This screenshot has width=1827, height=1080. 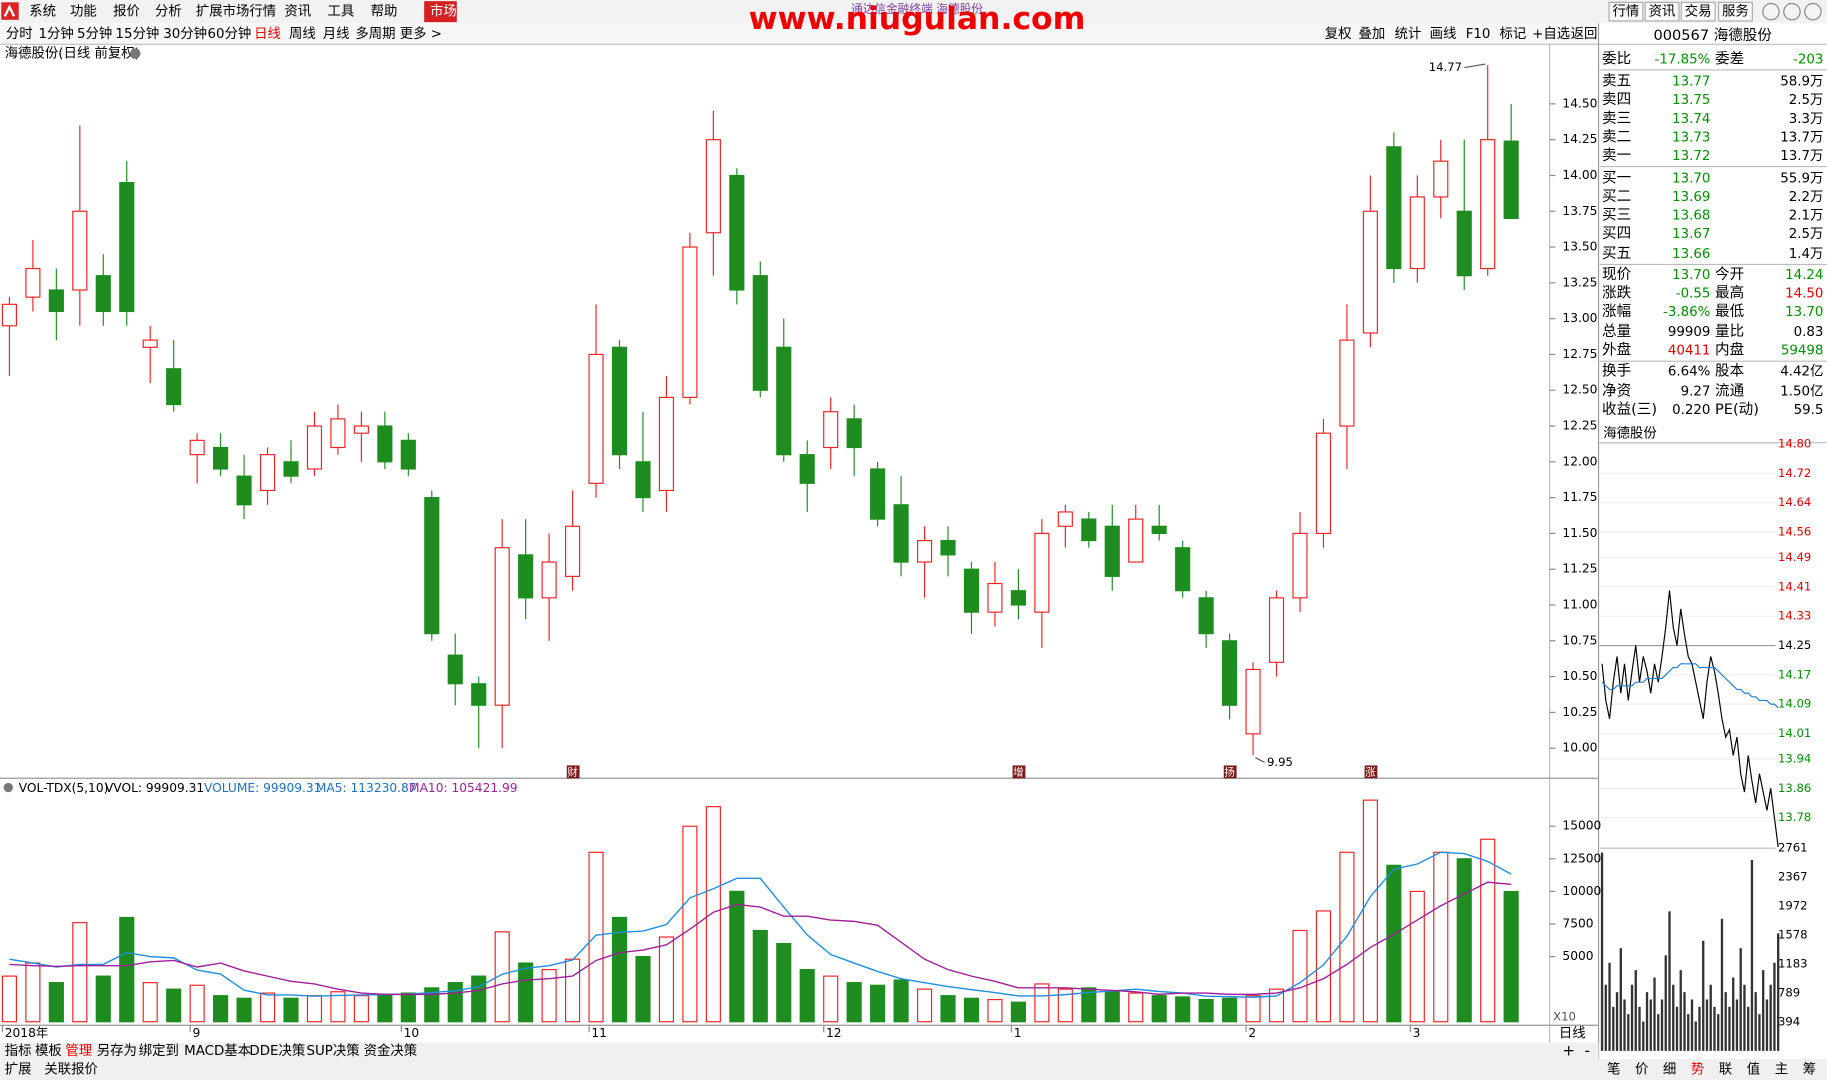 What do you see at coordinates (1372, 34) in the screenshot?
I see `tool-button: 叠加` at bounding box center [1372, 34].